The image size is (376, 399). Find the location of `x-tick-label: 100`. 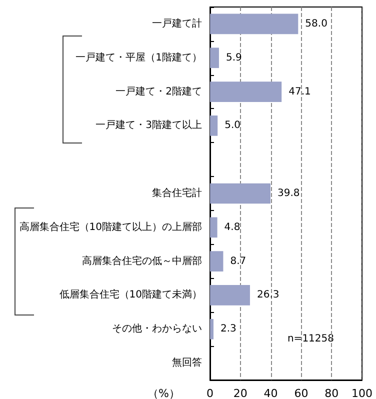

x-tick-label: 100 is located at coordinates (362, 393).